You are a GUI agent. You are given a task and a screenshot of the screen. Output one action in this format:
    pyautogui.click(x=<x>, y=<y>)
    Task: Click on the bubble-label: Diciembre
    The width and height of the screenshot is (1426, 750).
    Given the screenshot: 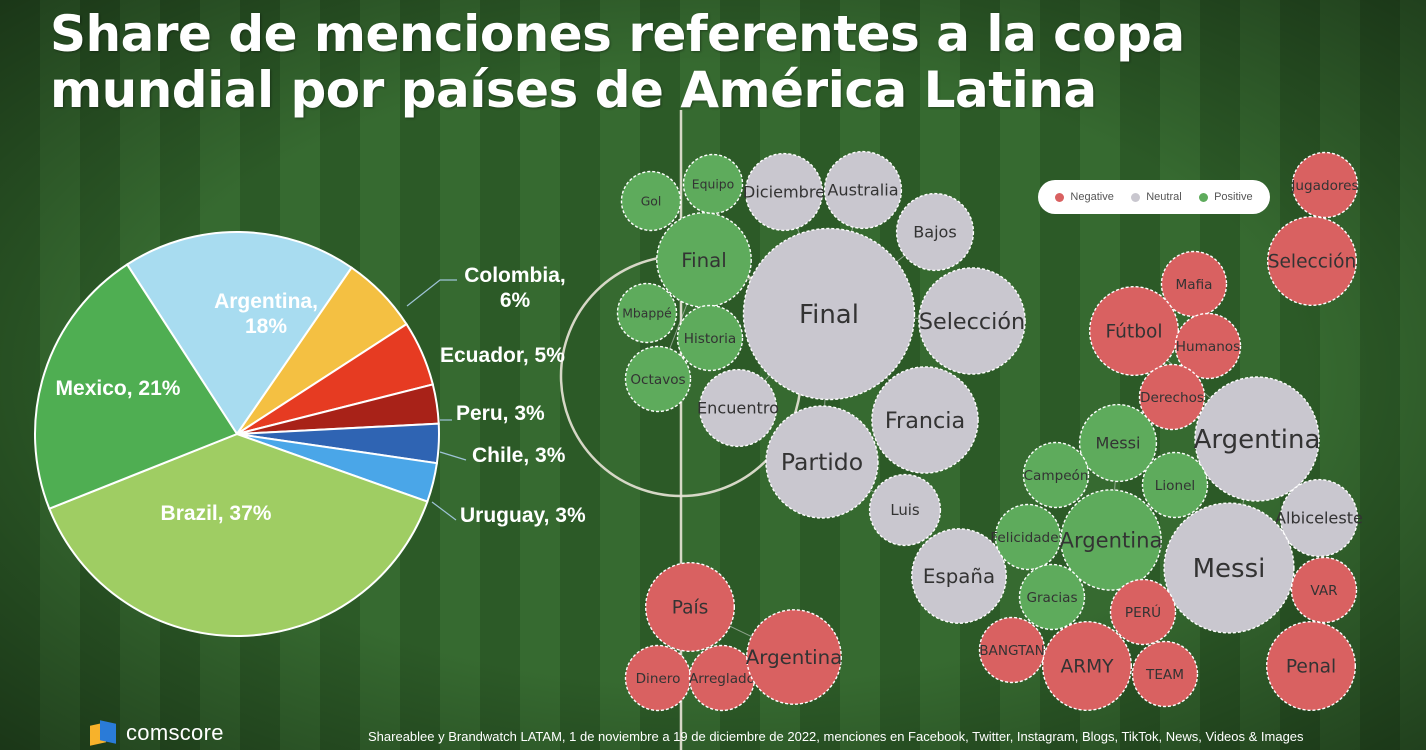 What is the action you would take?
    pyautogui.click(x=784, y=192)
    